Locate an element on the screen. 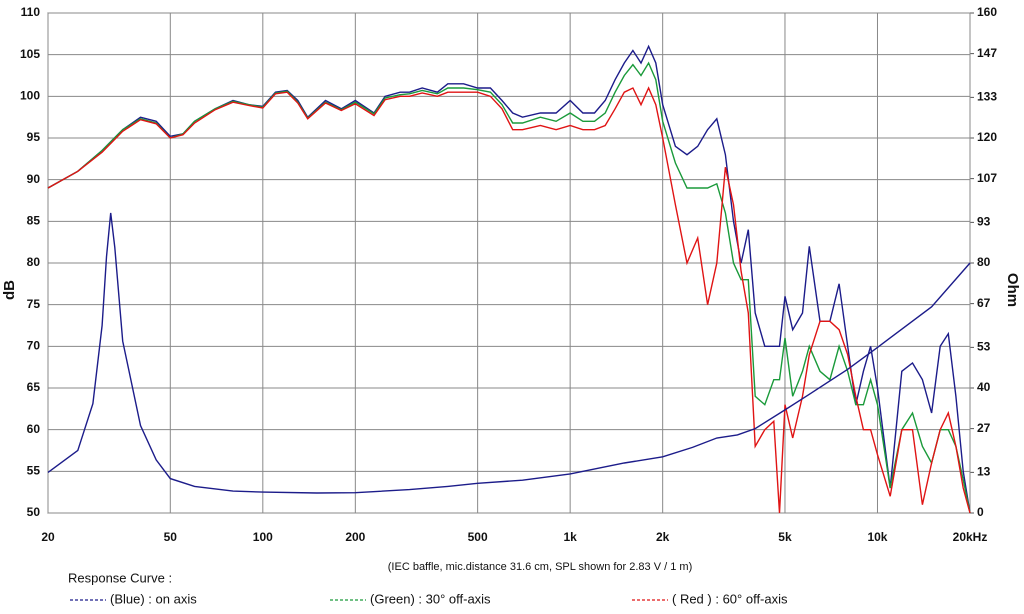 The height and width of the screenshot is (614, 1024). x-tick-label: 1k is located at coordinates (570, 537).